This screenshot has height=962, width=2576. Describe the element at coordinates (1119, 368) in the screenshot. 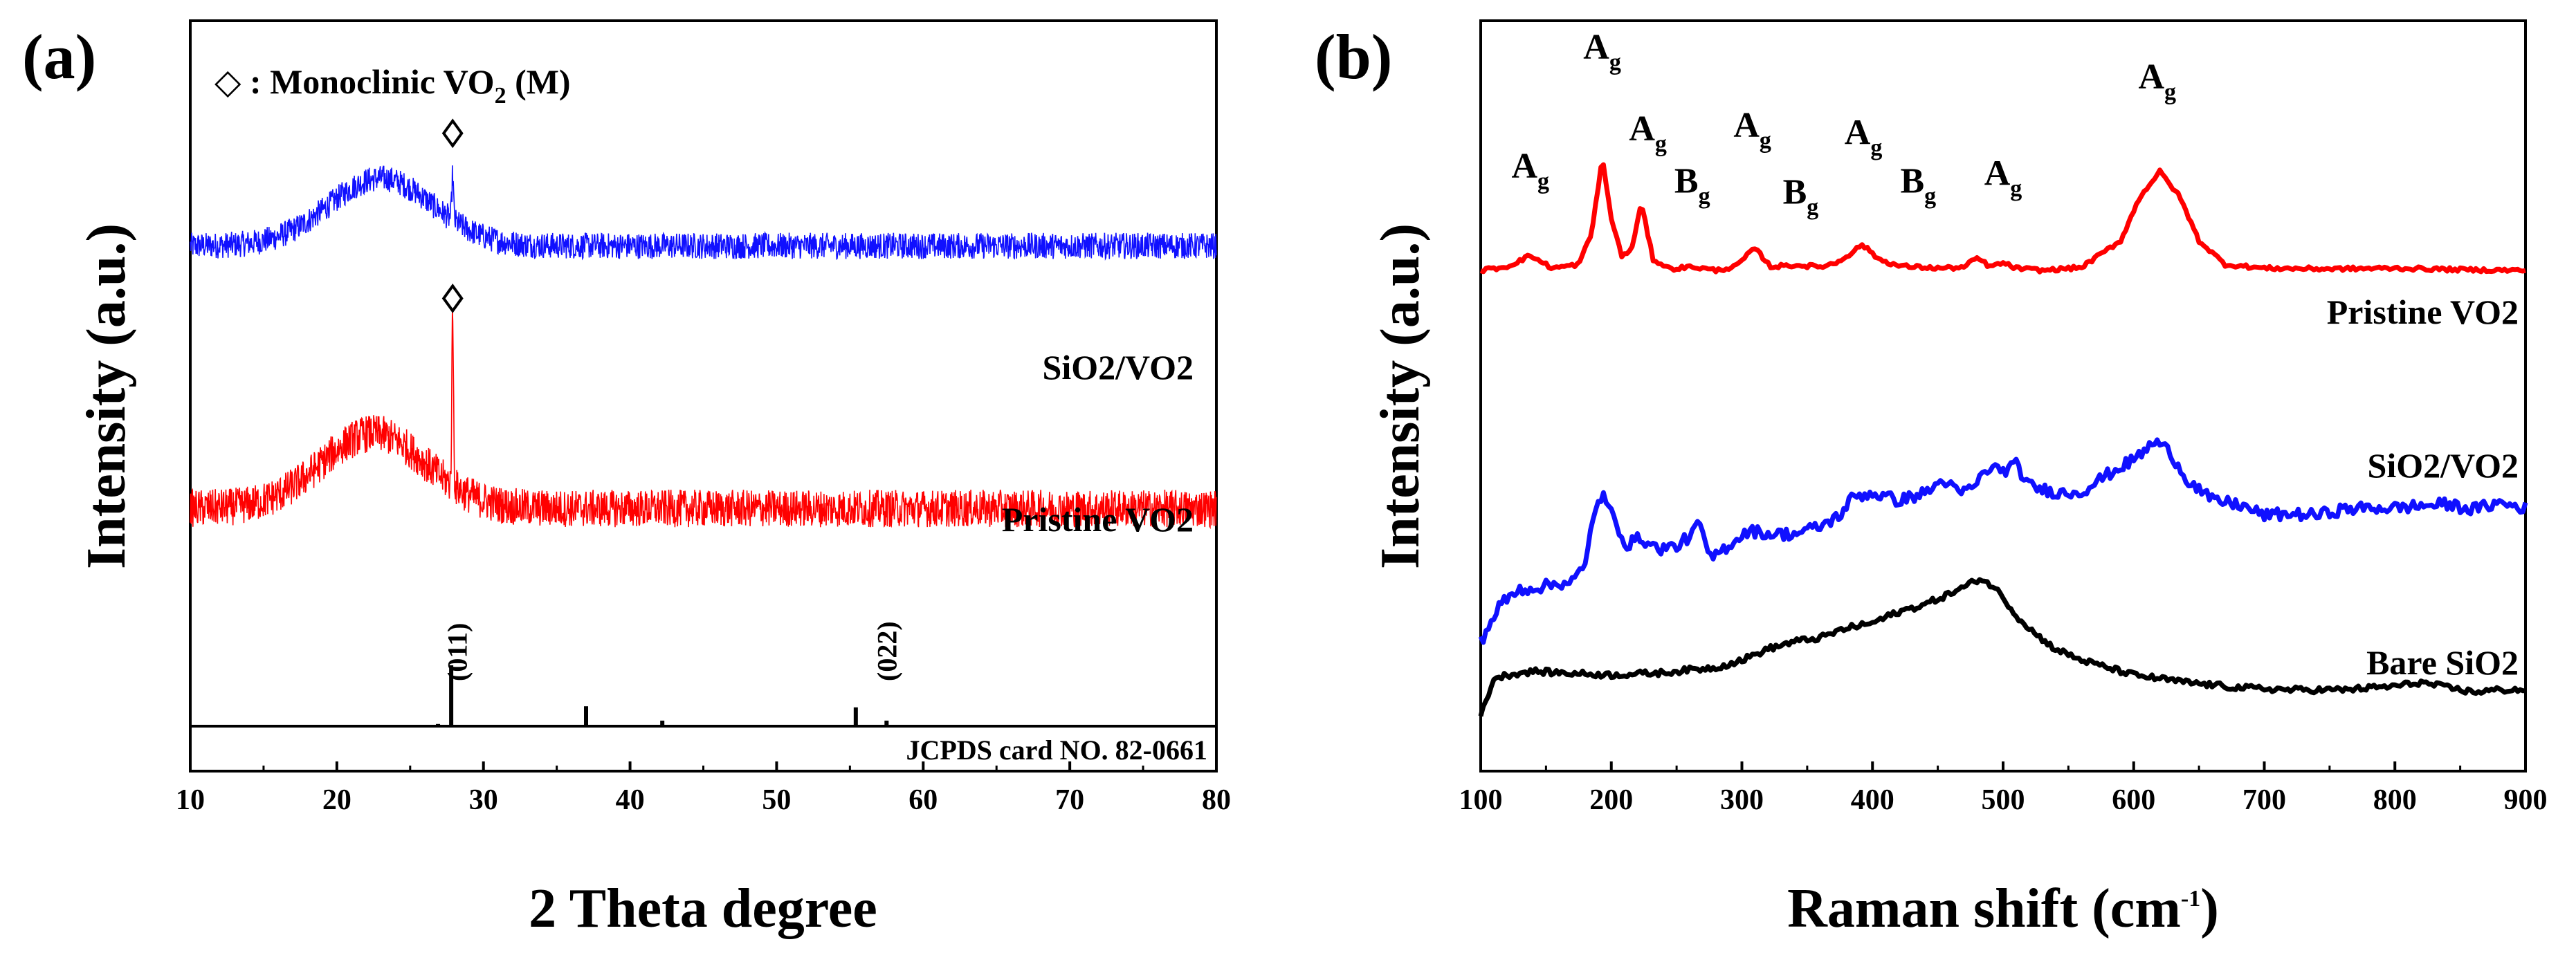

I see `xrd-label-sio2-vo2: SiO2/VO2` at that location.